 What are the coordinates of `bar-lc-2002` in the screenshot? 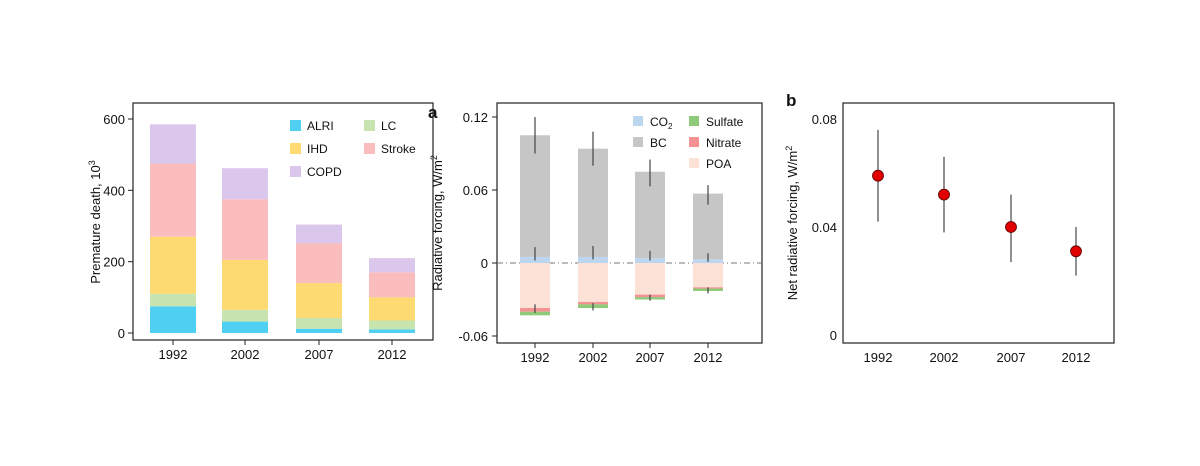 It's located at (245, 315).